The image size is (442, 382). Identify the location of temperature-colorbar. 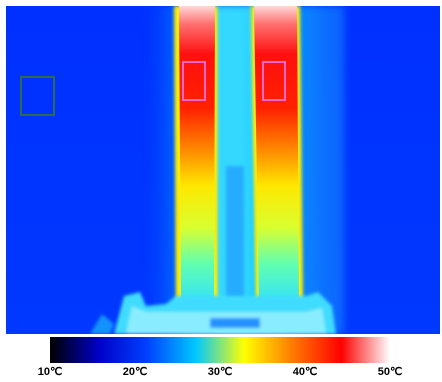
(220, 350).